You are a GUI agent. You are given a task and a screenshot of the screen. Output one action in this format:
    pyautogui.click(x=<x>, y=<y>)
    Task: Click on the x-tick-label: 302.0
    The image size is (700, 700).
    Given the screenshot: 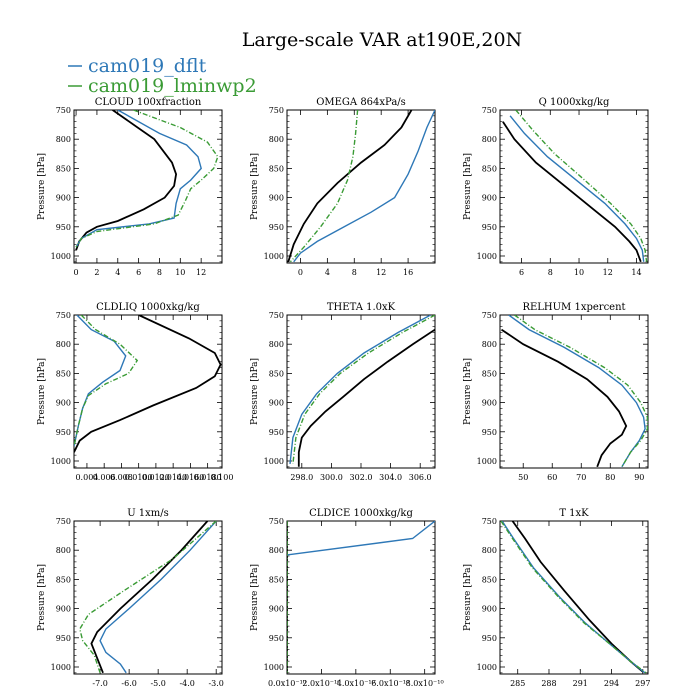 What is the action you would take?
    pyautogui.click(x=361, y=477)
    